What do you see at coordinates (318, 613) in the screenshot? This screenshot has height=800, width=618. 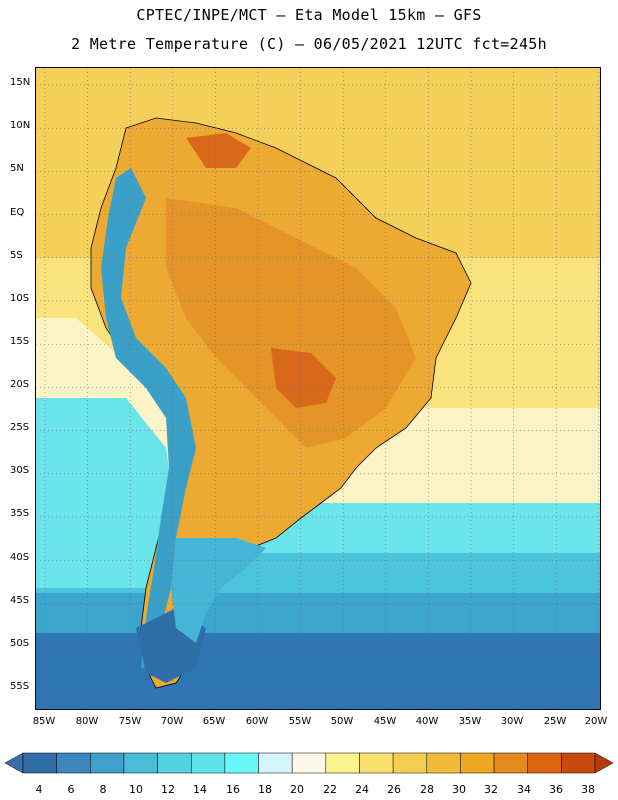 I see `ocean-band-cool3` at bounding box center [318, 613].